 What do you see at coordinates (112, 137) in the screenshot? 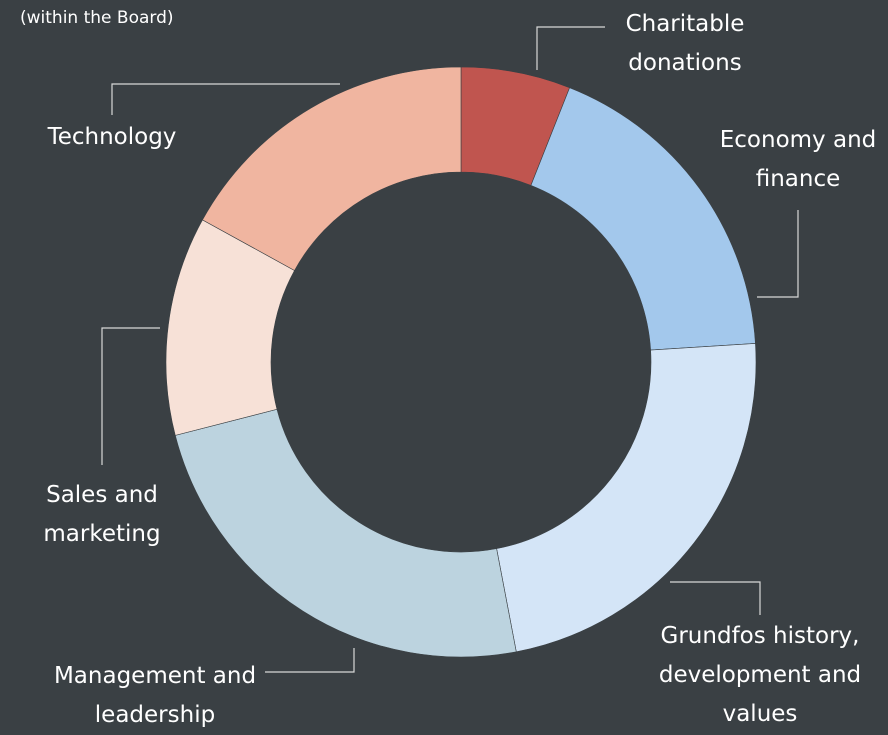
I see `segment-label: Technology` at bounding box center [112, 137].